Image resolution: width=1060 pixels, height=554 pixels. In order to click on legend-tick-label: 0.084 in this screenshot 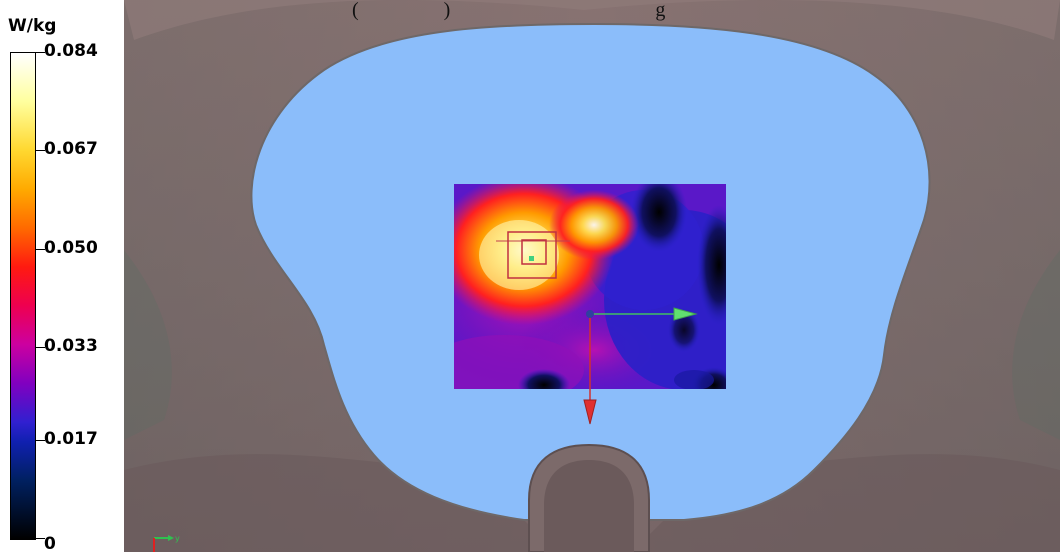, I will do `click(71, 51)`.